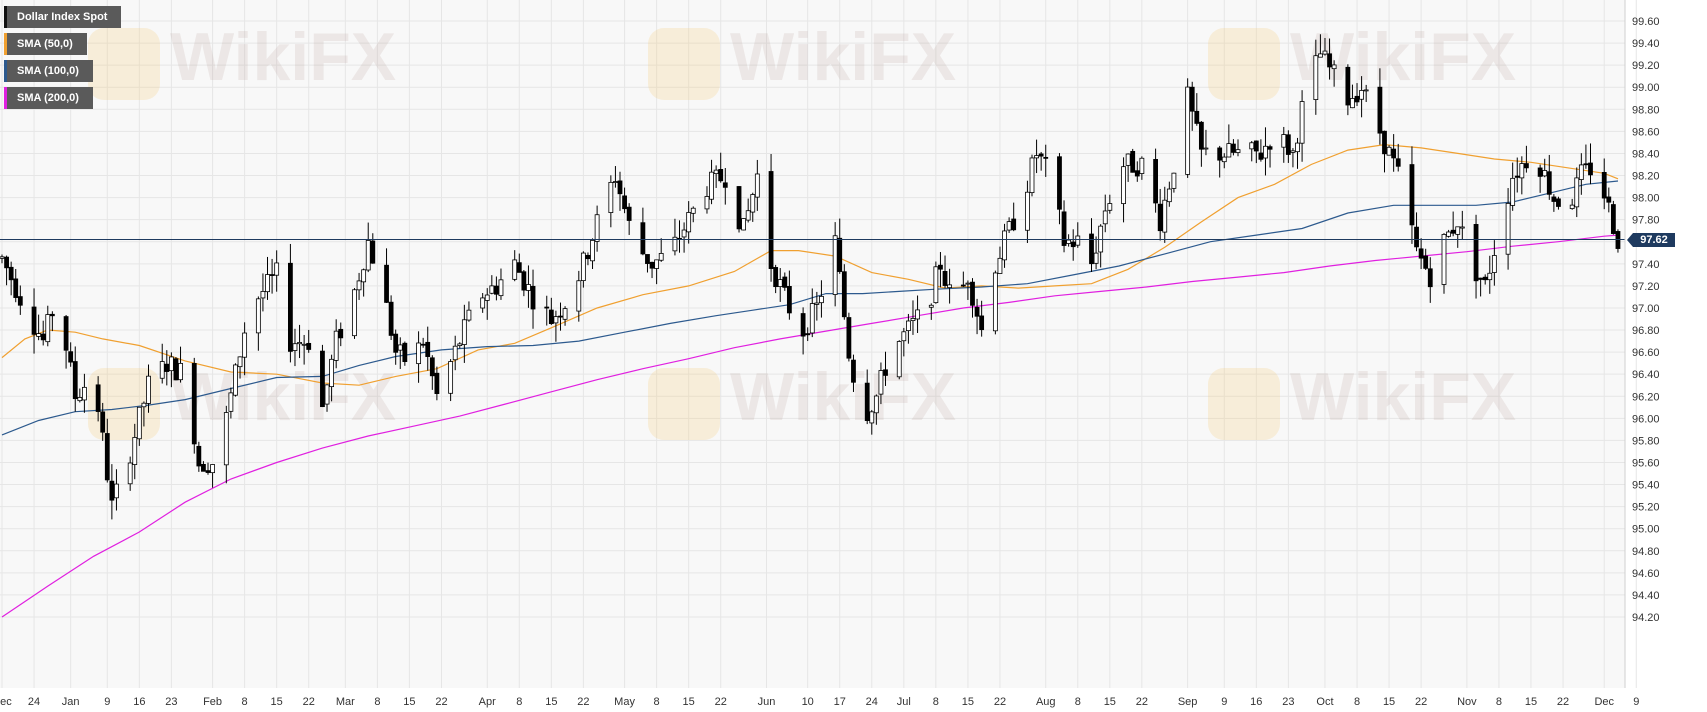 The width and height of the screenshot is (1707, 712). I want to click on x-tick-label: Oct, so click(1324, 702).